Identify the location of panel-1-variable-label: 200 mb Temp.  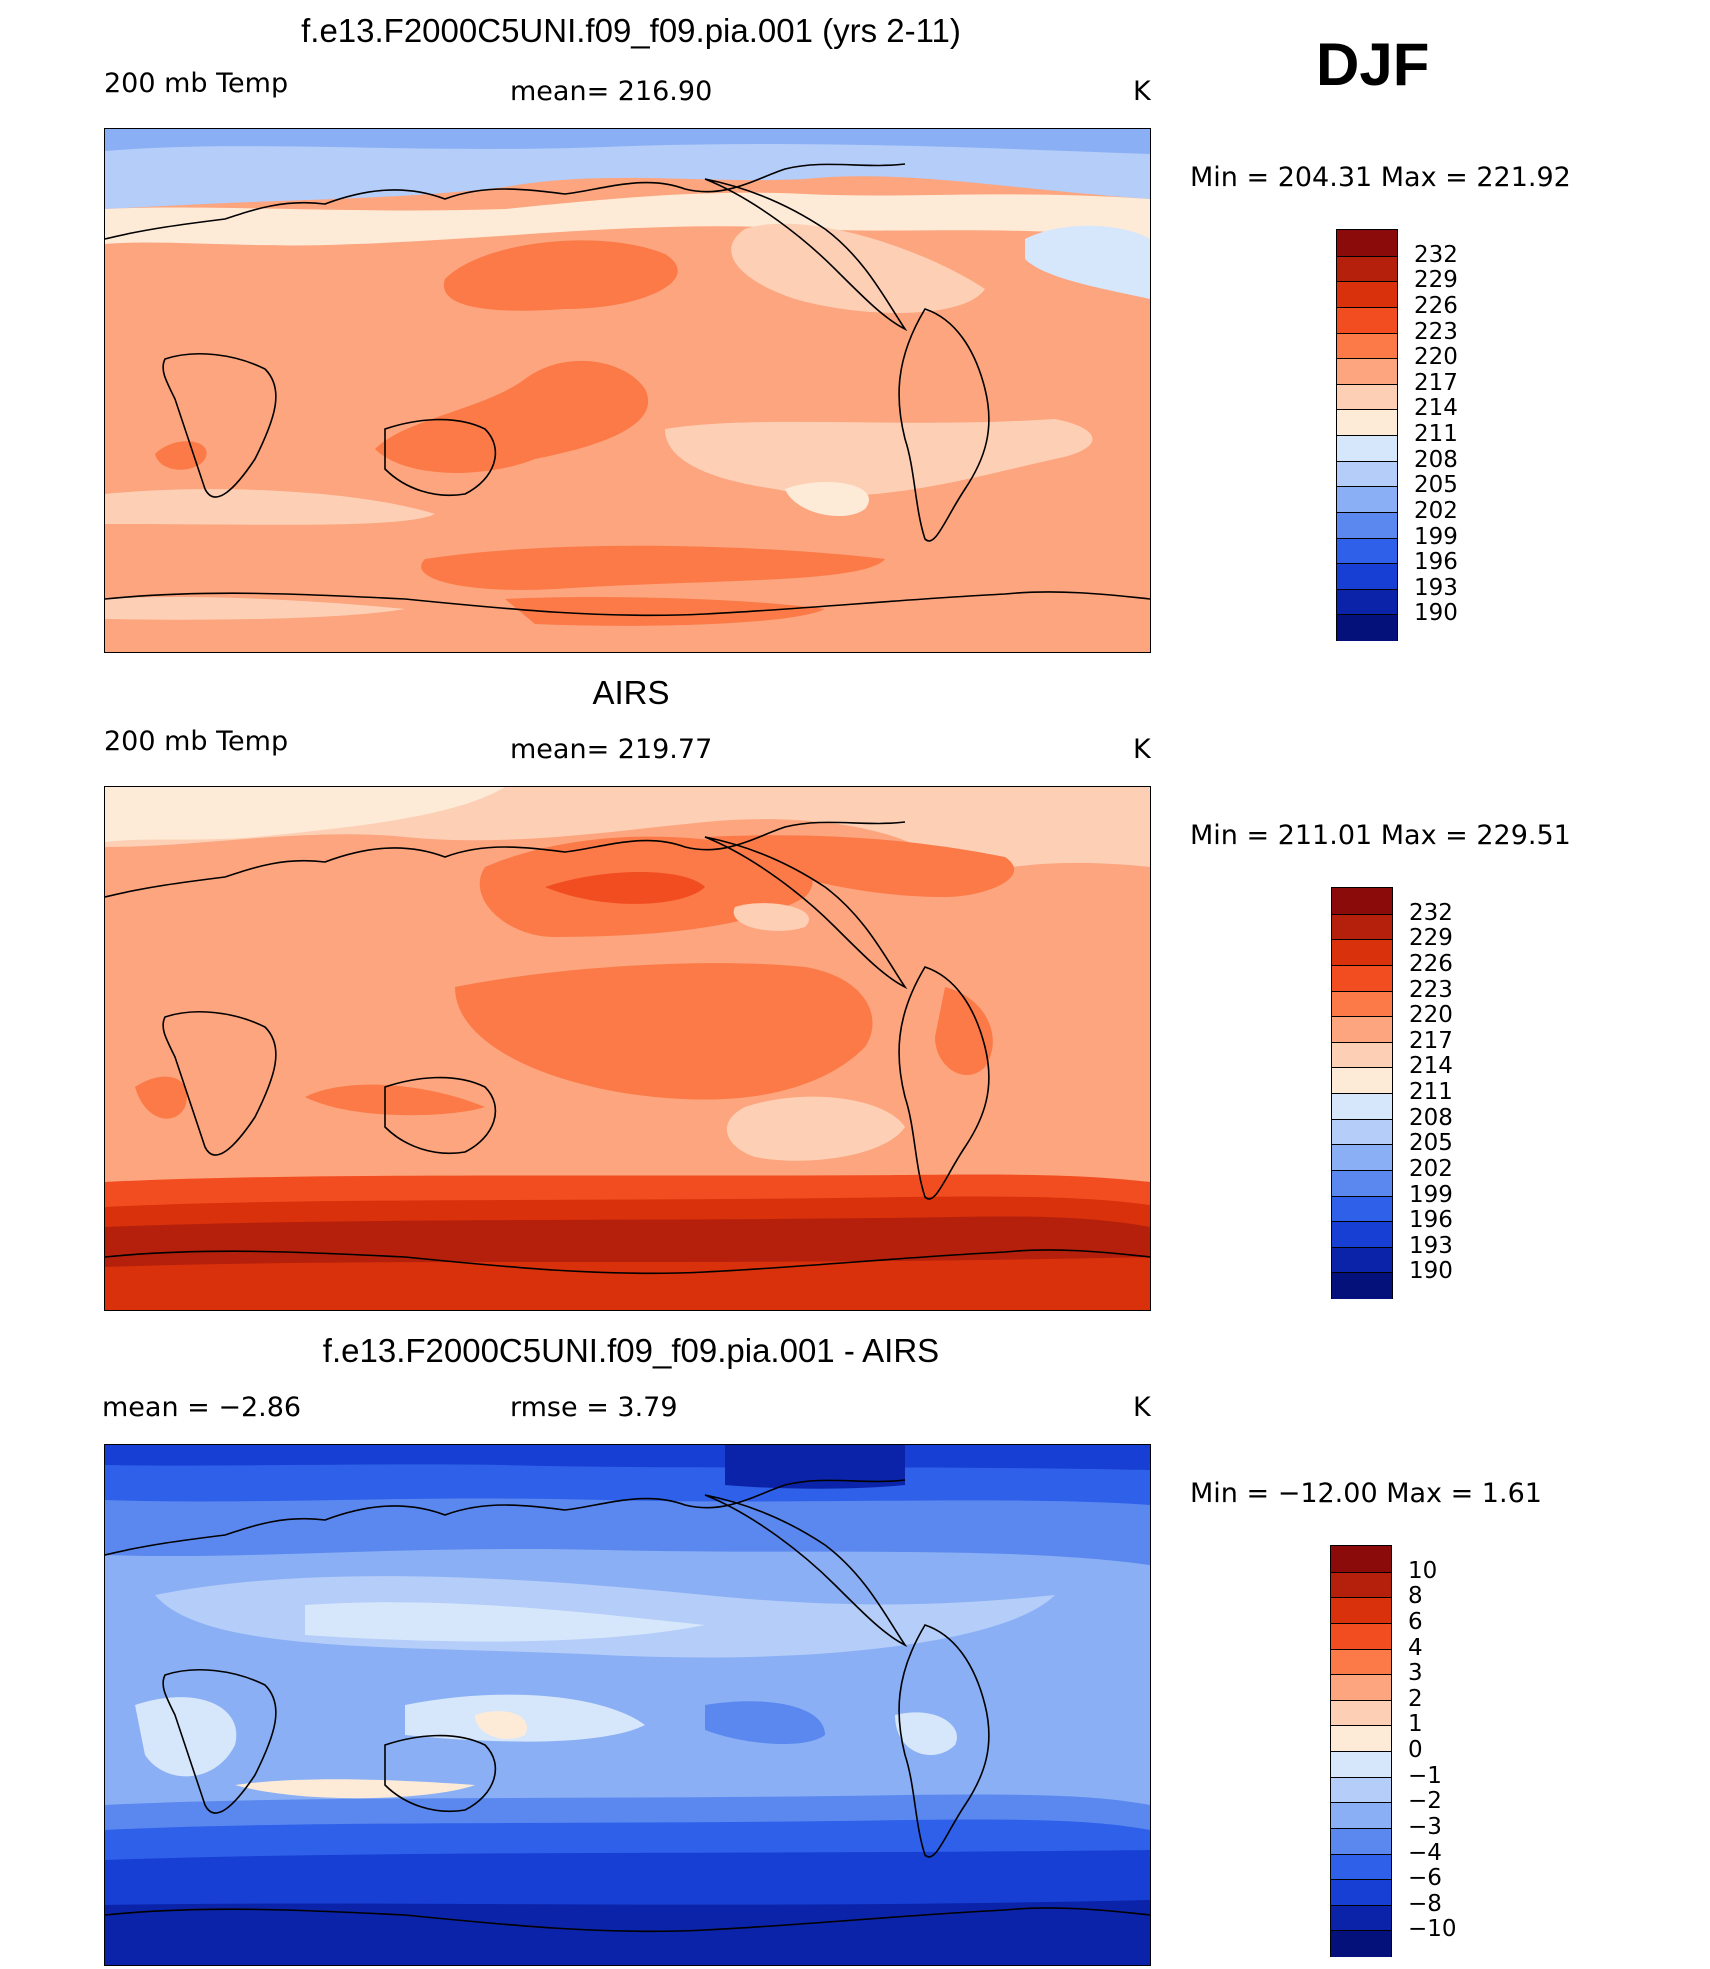
(196, 83).